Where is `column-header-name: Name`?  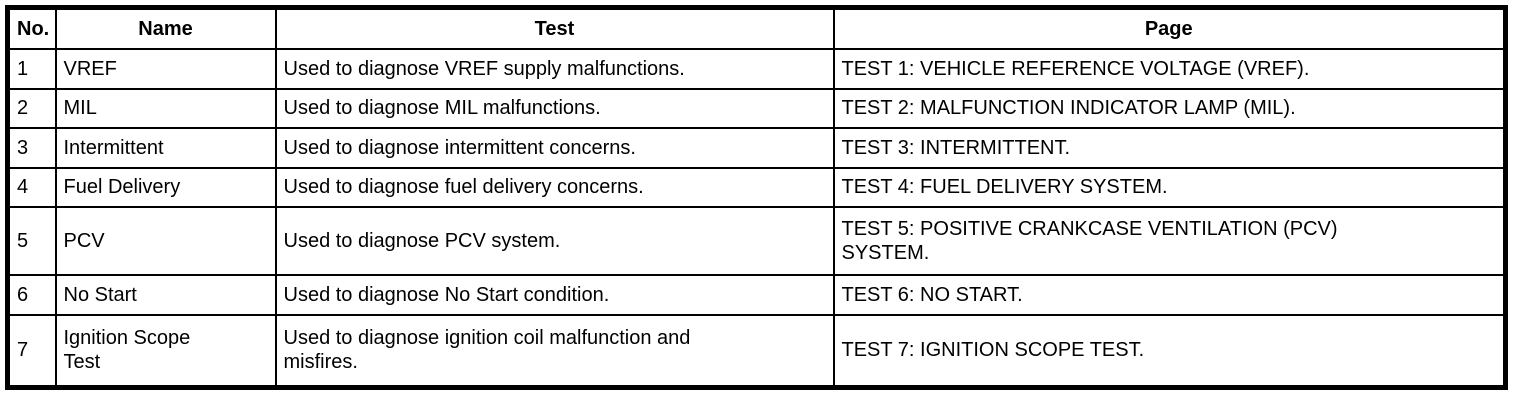
column-header-name: Name is located at coordinates (165, 28).